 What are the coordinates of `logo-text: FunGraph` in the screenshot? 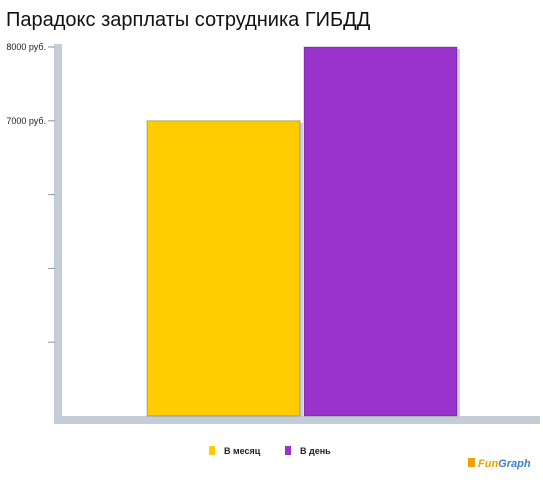 It's located at (504, 464).